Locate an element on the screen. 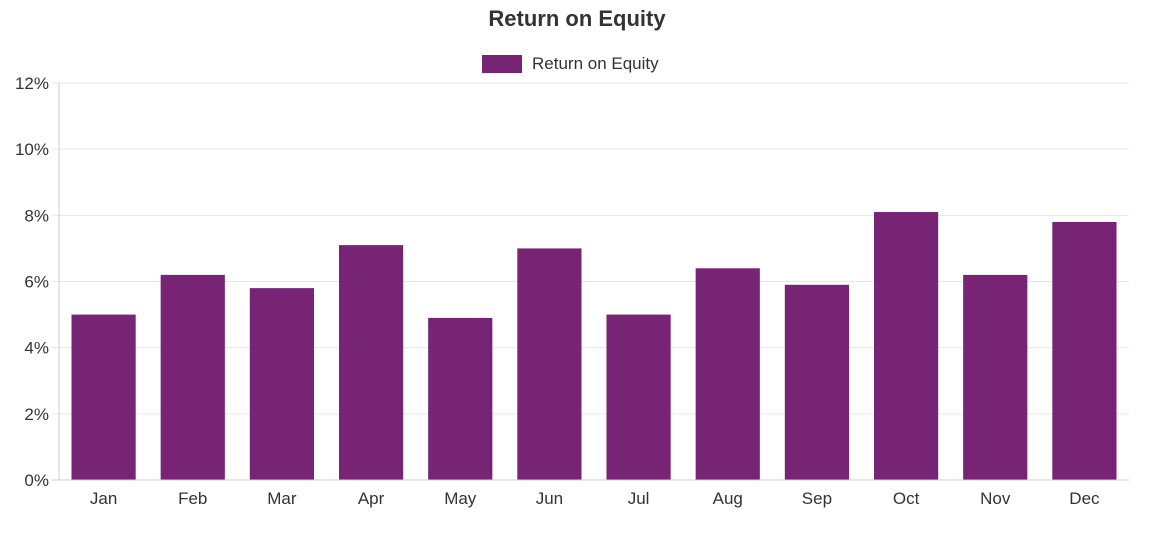 This screenshot has height=535, width=1150. x-tick-label: Feb is located at coordinates (192, 498).